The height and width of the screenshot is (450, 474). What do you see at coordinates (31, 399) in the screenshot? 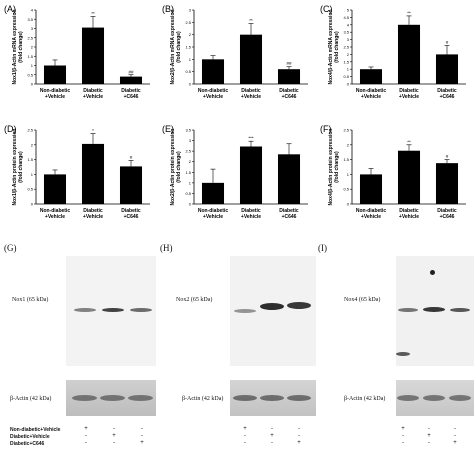
I see `actin-label-g: β-Actin (42 kDa)` at bounding box center [31, 399].